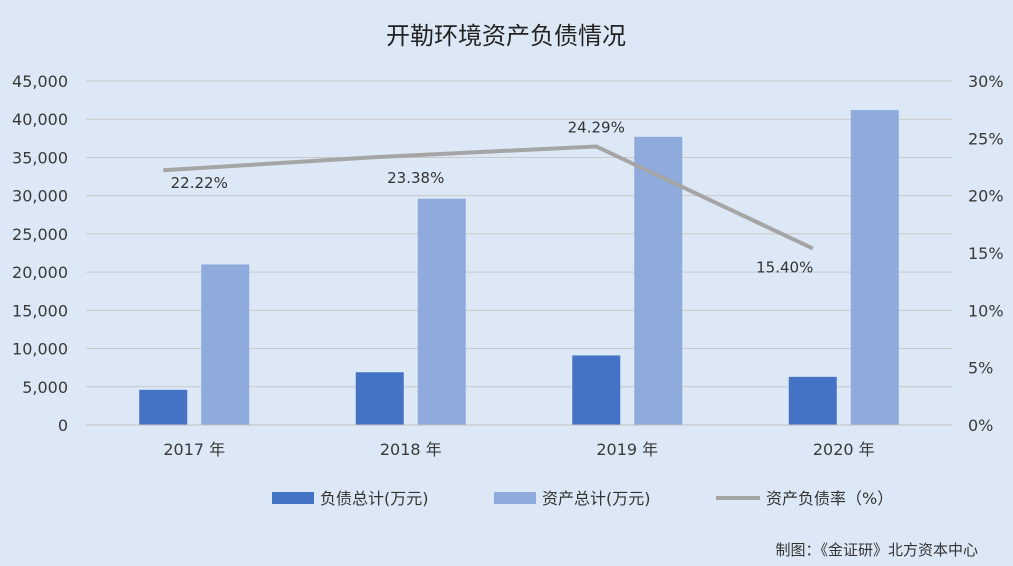 The width and height of the screenshot is (1013, 566). I want to click on source-note: 制图：《金证研》北方资本中心, so click(876, 550).